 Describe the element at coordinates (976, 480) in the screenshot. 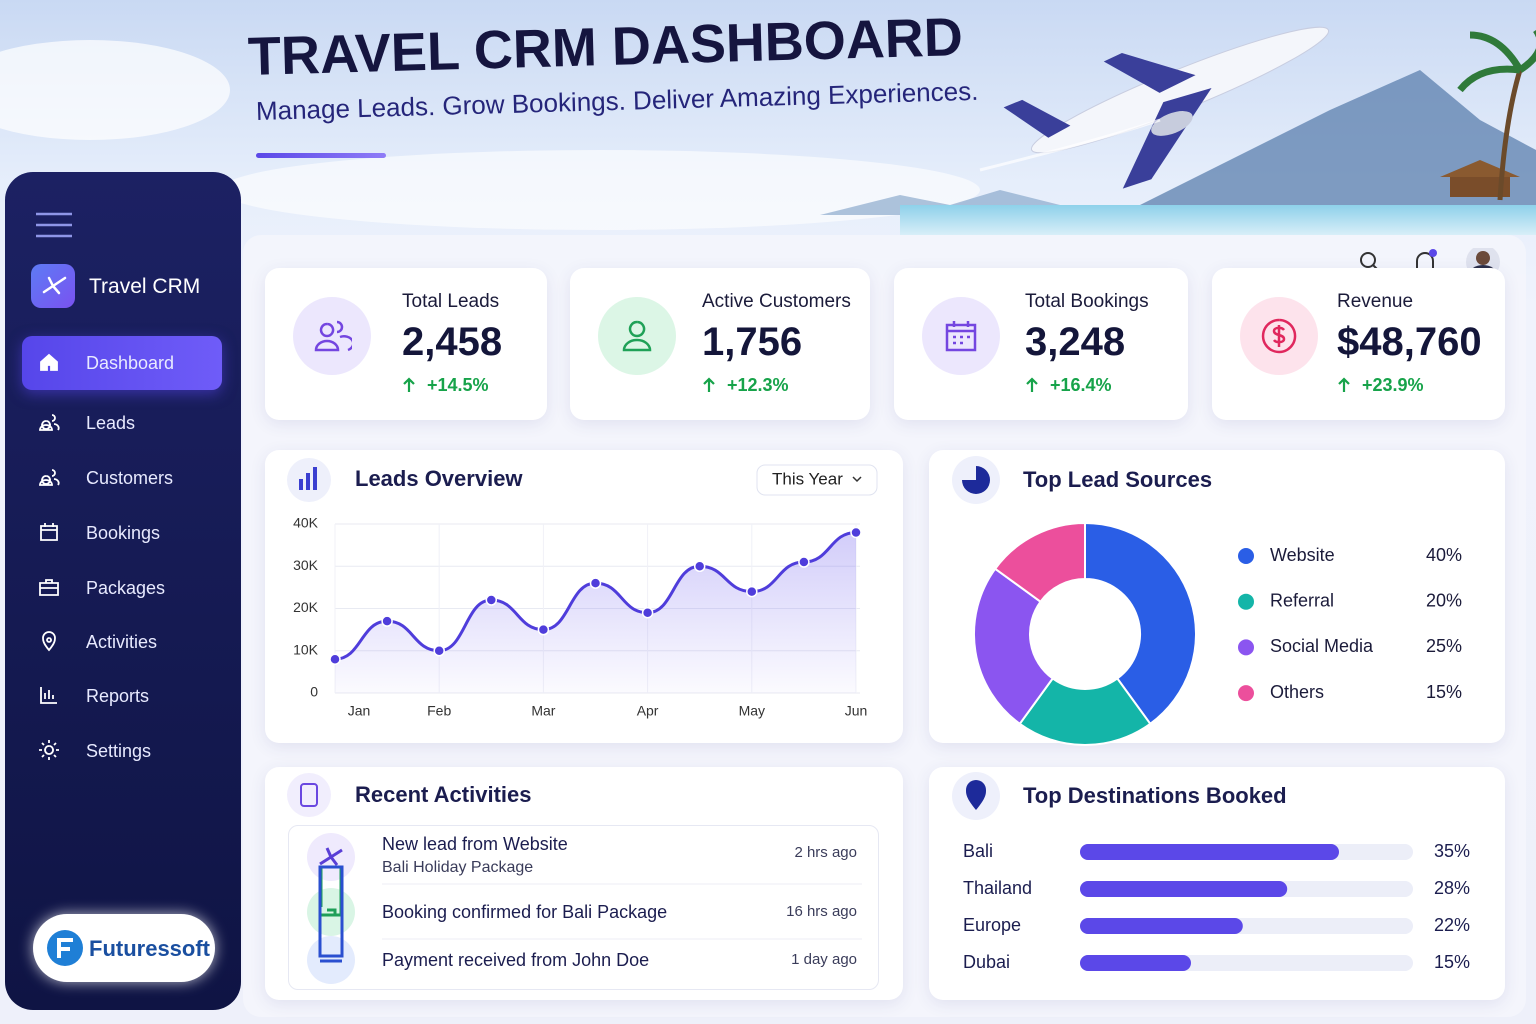

I see `pie-icon` at that location.